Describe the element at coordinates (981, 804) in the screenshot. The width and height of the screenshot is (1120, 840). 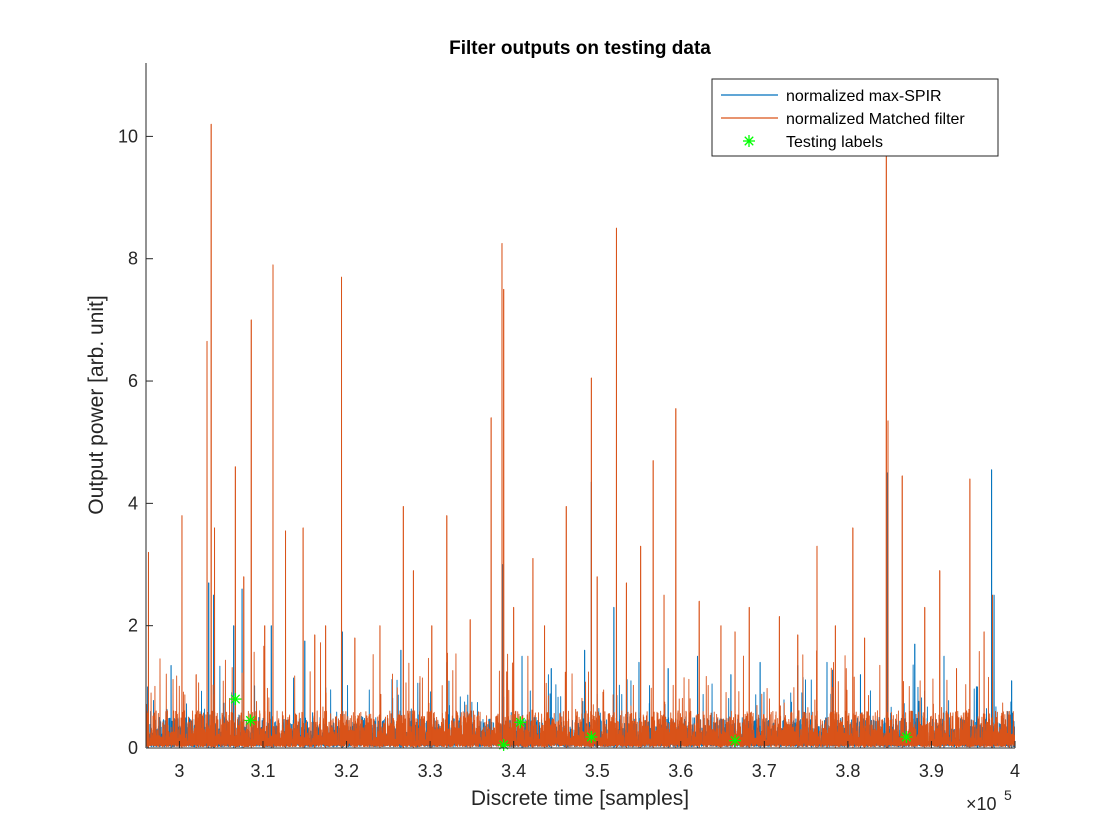
I see `x-axis-exponent-base: ×10` at that location.